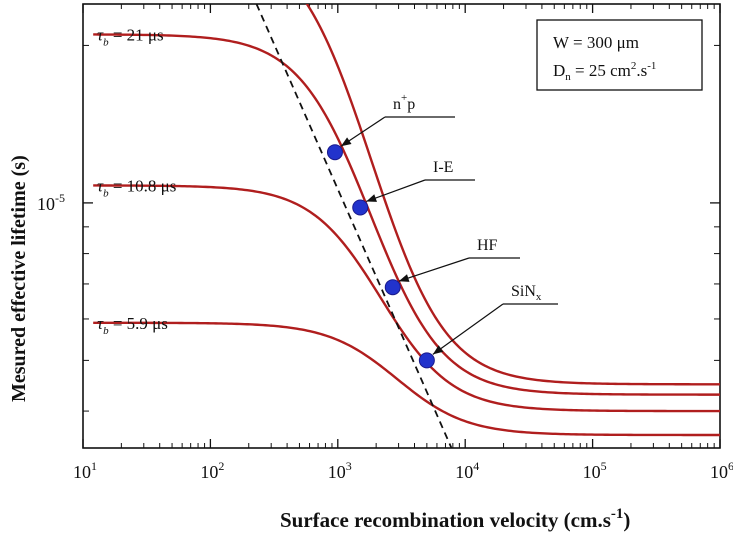  I want to click on arrowhead-I-E, so click(371, 198).